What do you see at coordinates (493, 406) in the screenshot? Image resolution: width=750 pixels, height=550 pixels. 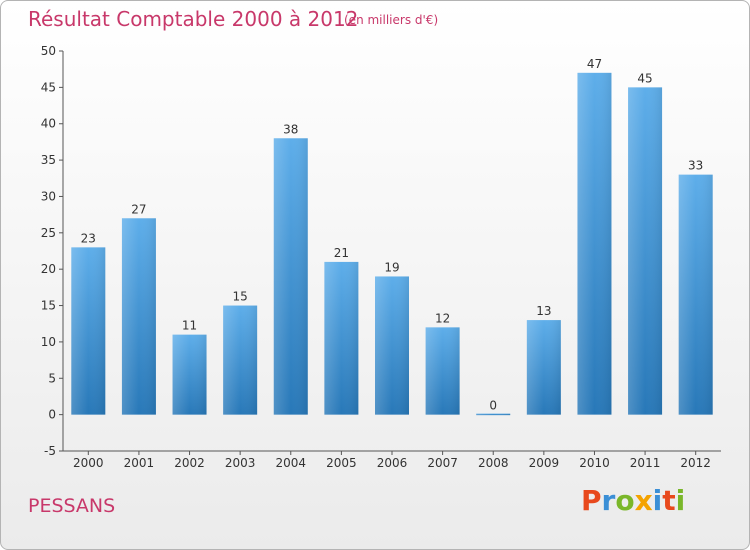 I see `value-label-2008: 0` at bounding box center [493, 406].